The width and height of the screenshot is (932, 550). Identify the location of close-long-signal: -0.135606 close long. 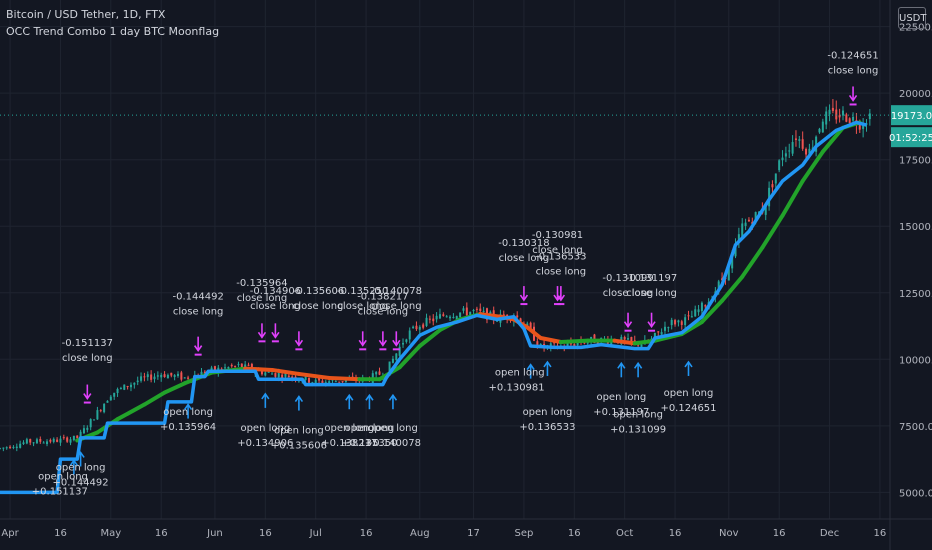
(318, 318).